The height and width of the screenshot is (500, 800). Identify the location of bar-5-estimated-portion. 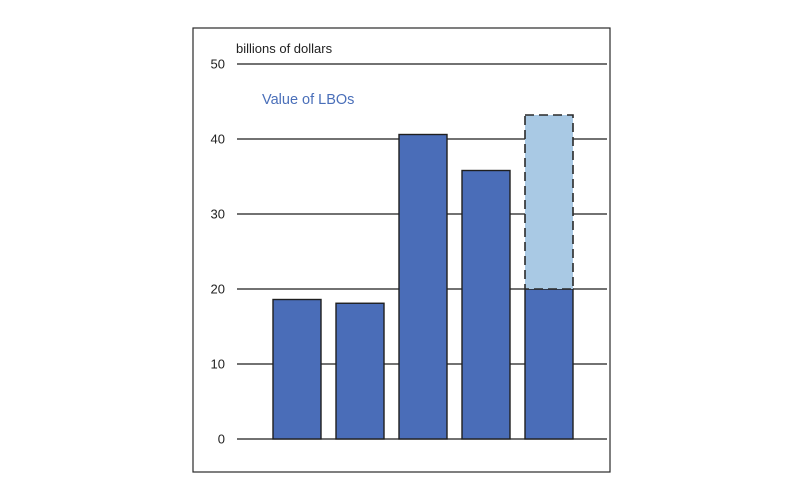
(549, 202).